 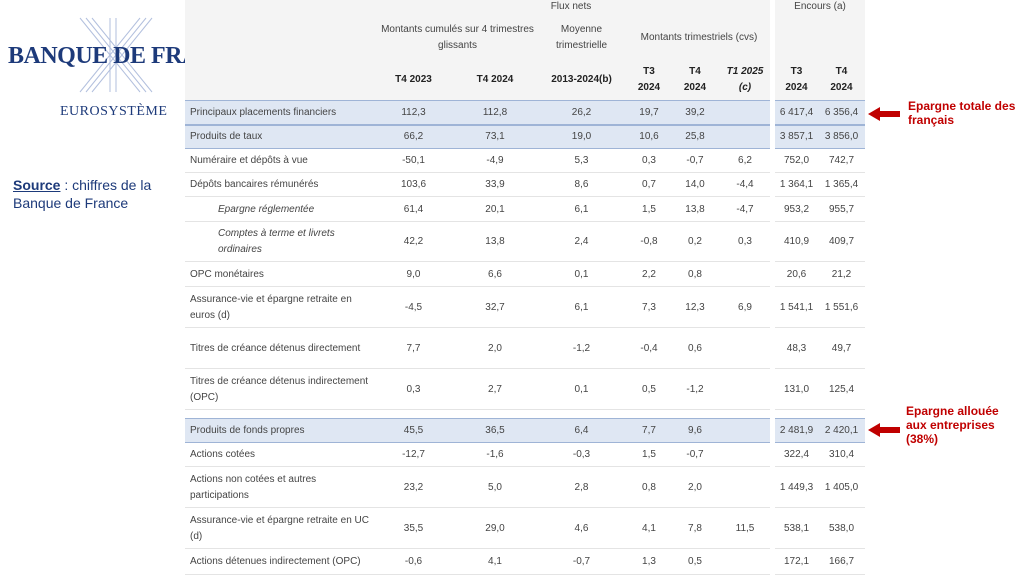 I want to click on table-cell: 409,7, so click(x=841, y=241).